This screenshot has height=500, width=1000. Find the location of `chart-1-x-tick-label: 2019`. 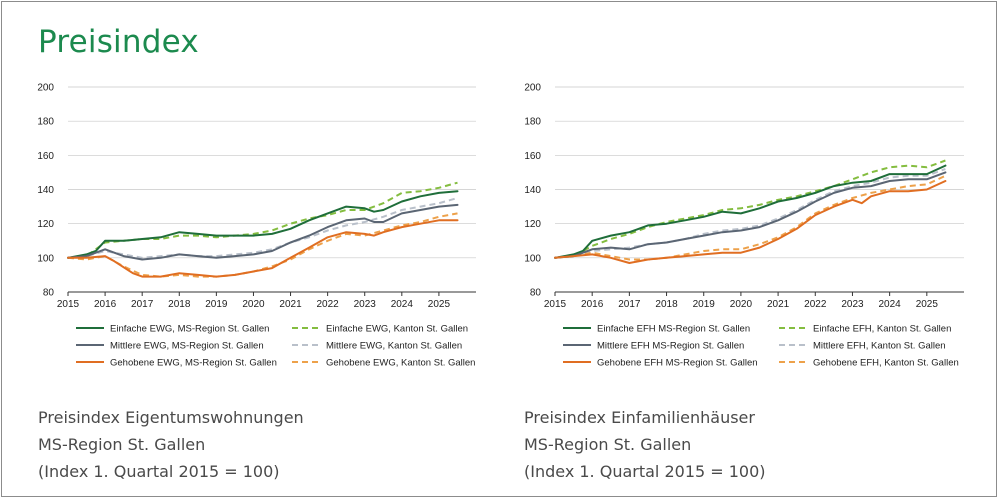

chart-1-x-tick-label: 2019 is located at coordinates (216, 304).